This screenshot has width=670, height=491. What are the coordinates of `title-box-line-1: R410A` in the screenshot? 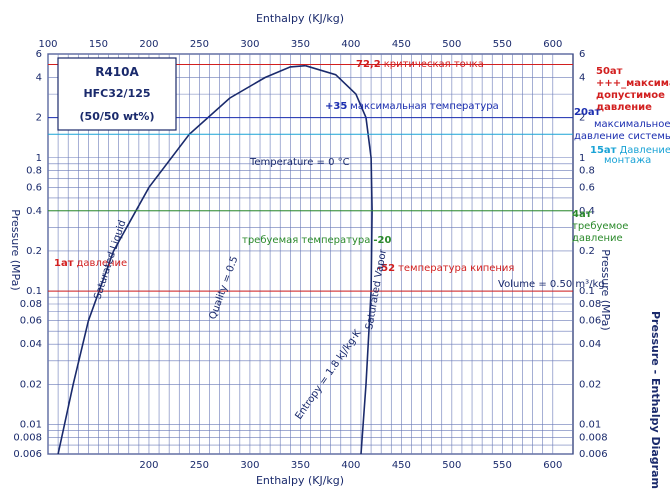 It's located at (117, 72).